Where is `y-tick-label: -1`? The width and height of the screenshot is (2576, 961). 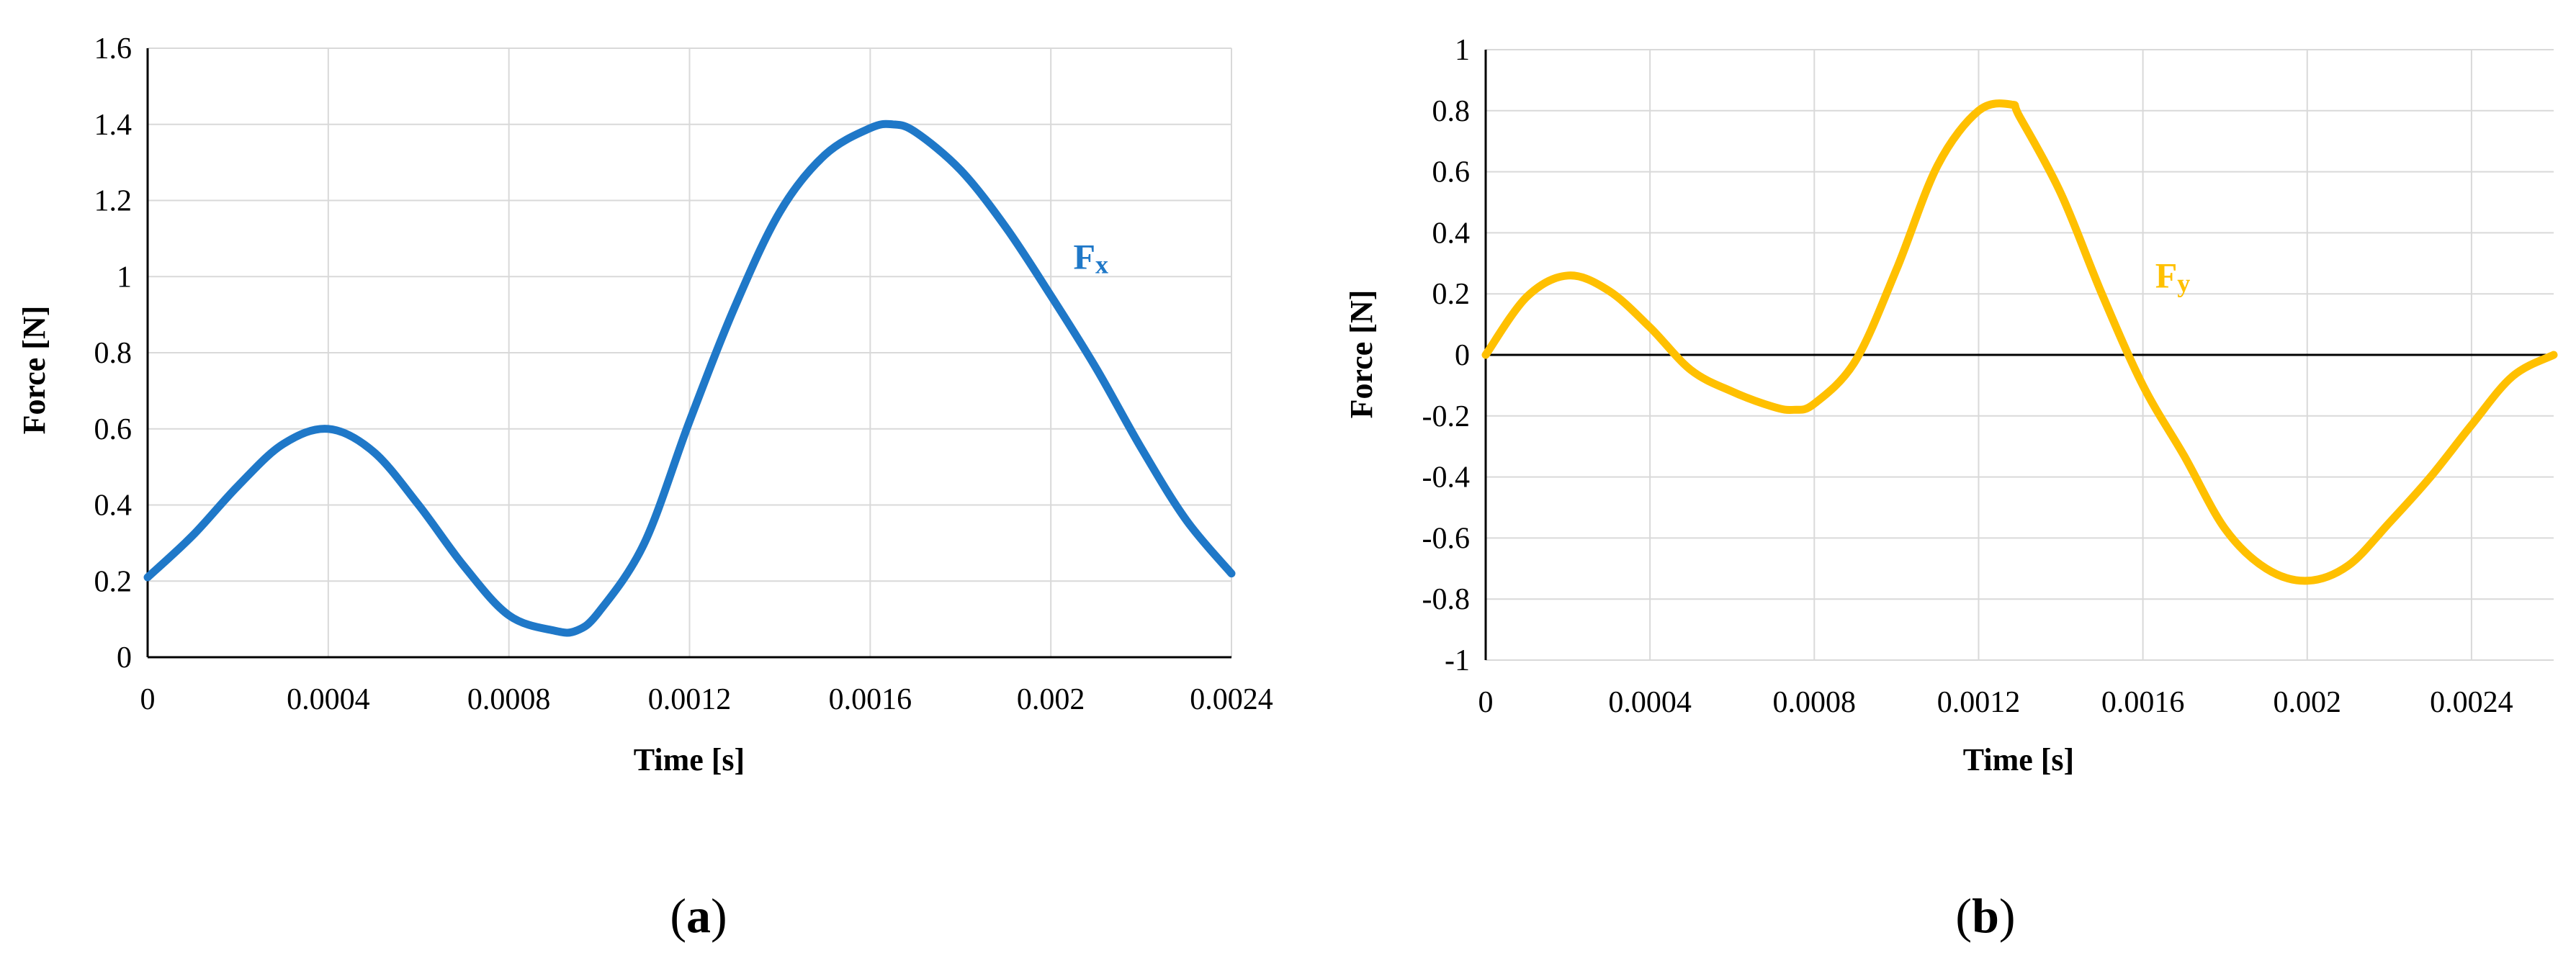 y-tick-label: -1 is located at coordinates (1457, 660).